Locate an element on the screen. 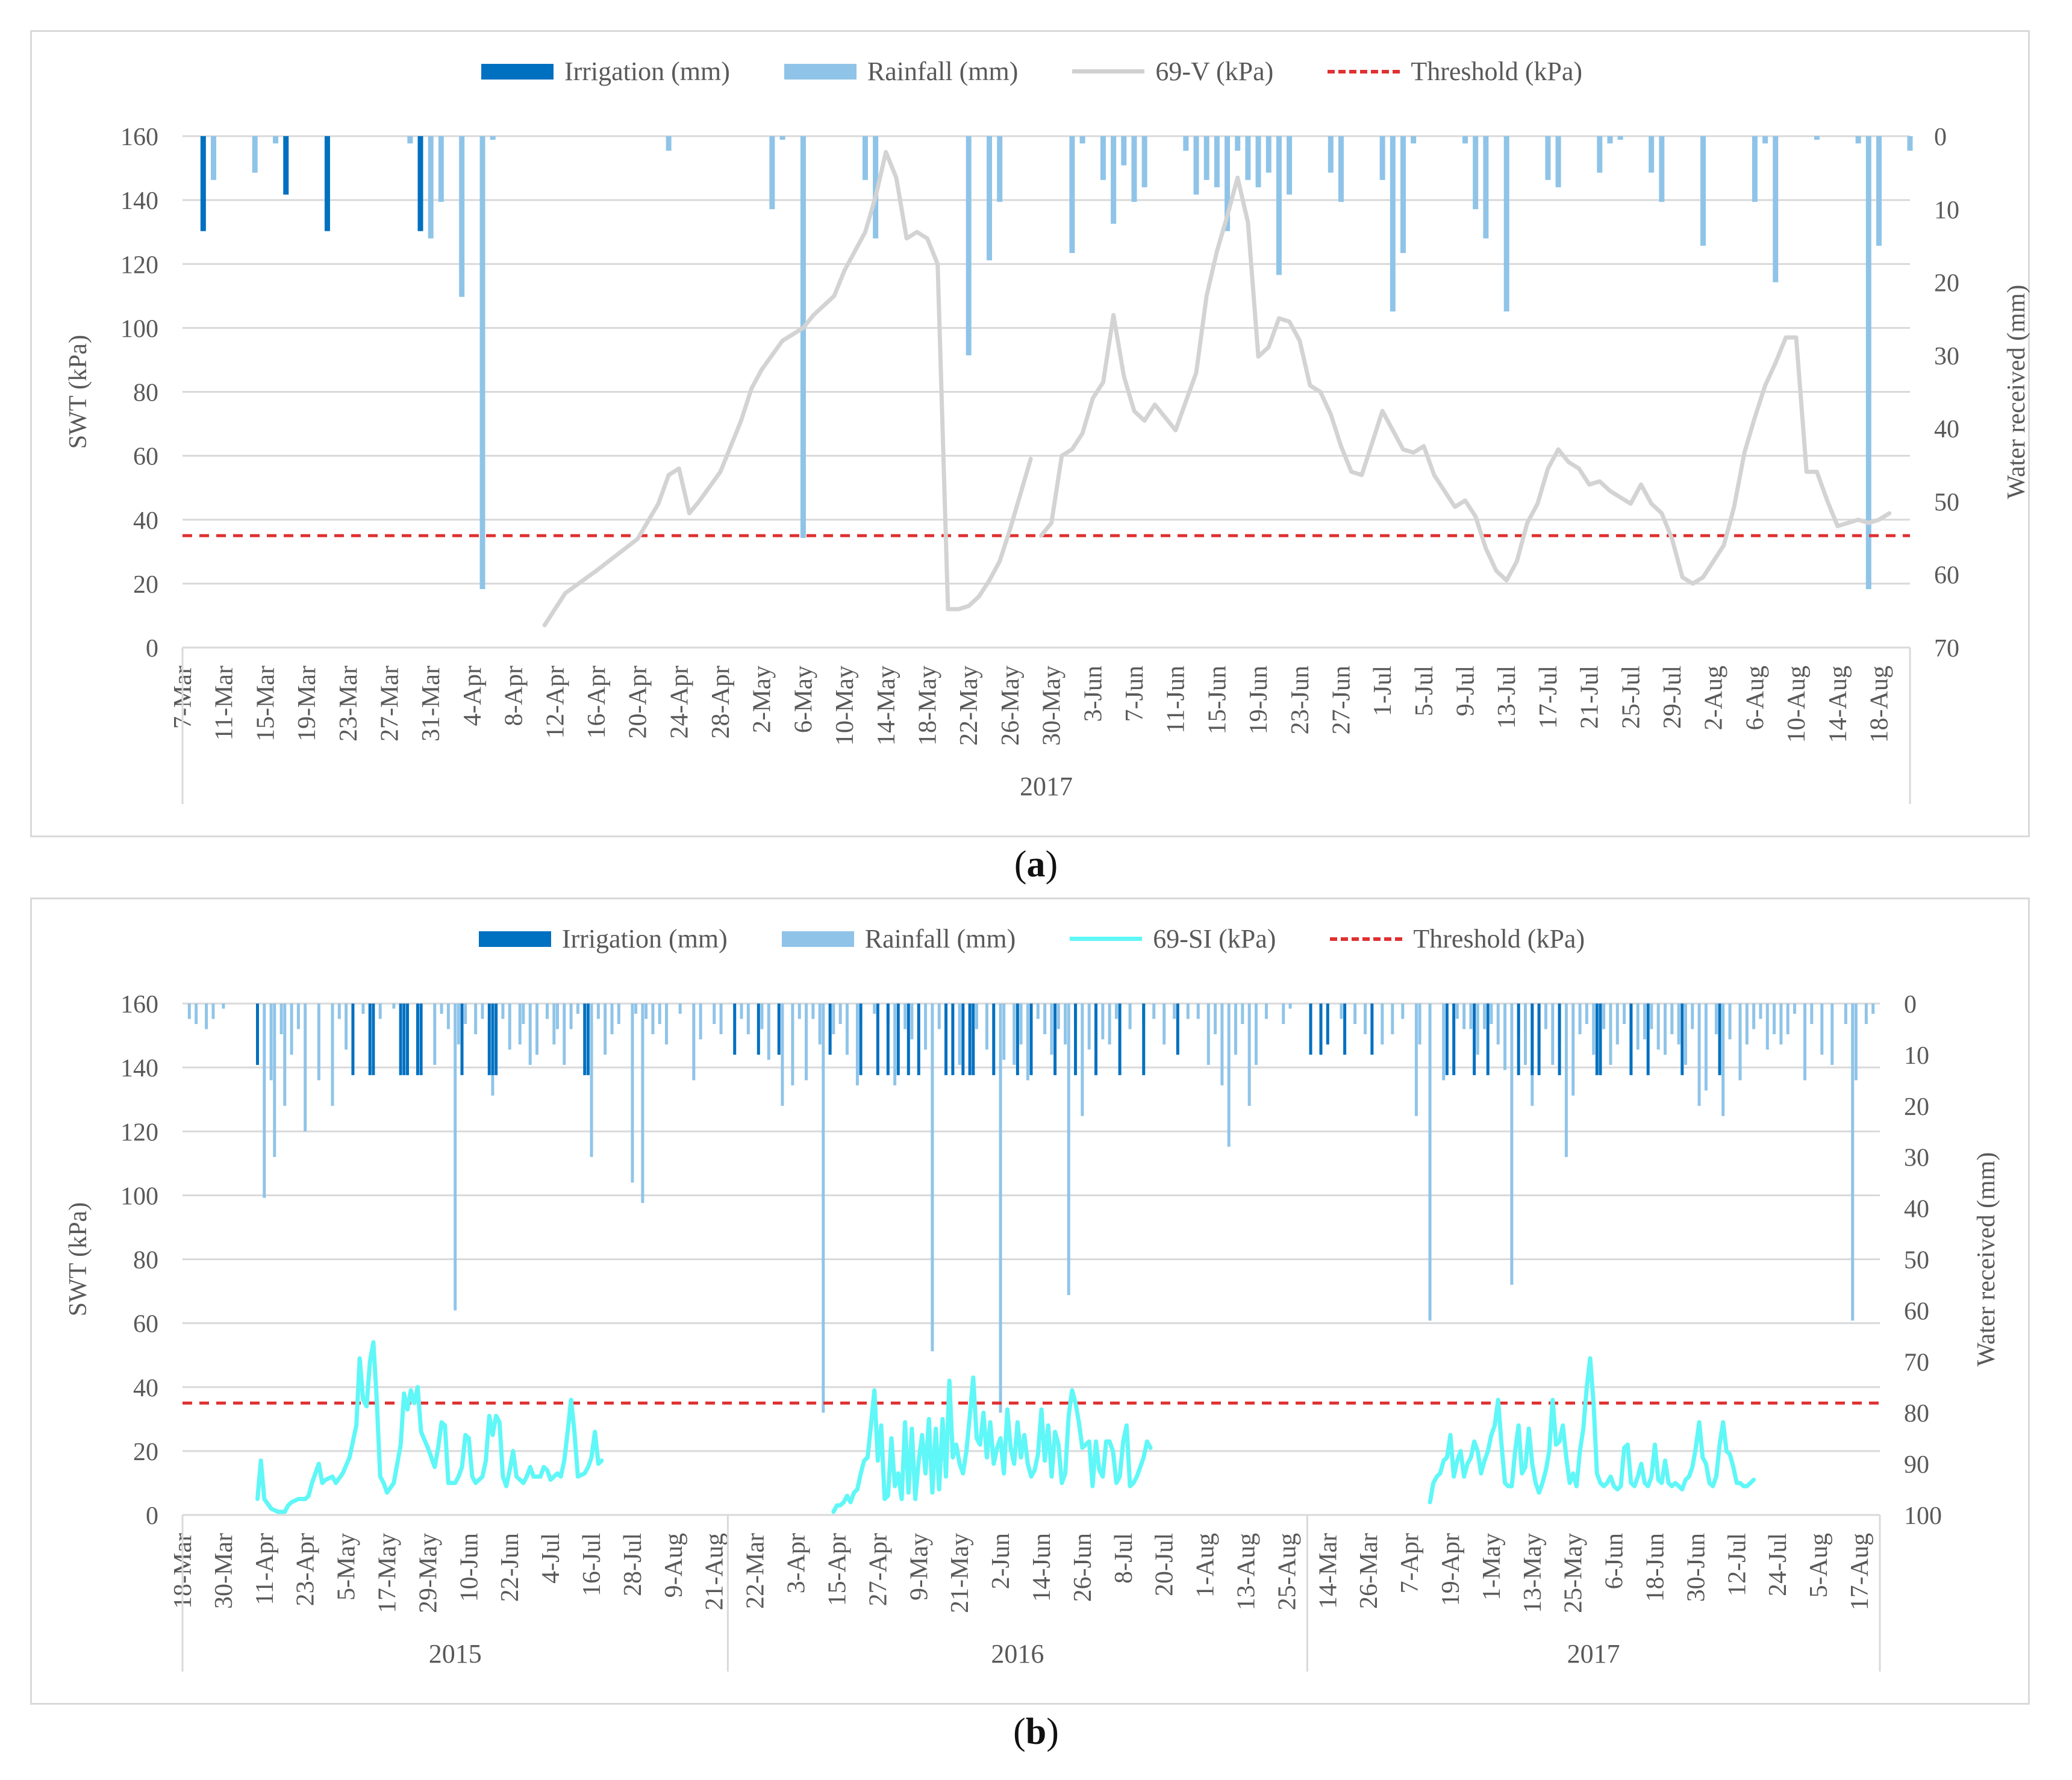 This screenshot has height=1780, width=2072. x-tick-label: 12-Jul is located at coordinates (1737, 1564).